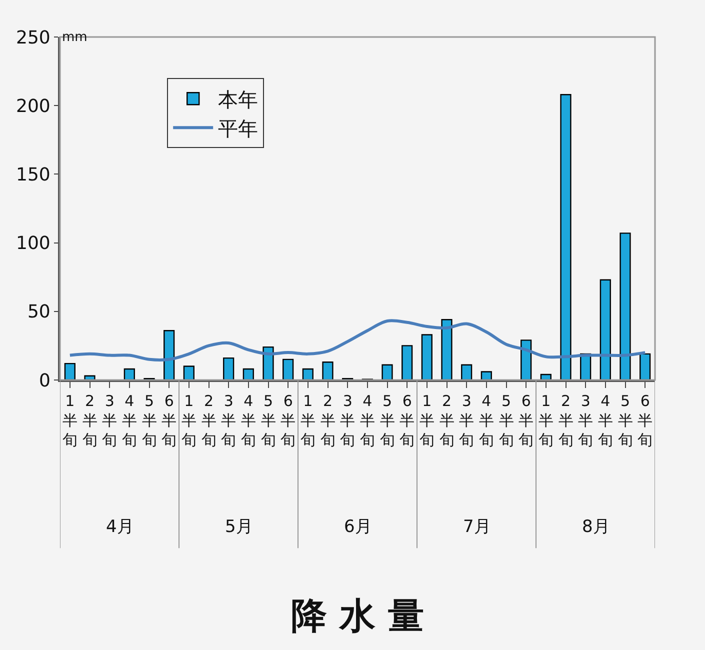 The image size is (705, 650). I want to click on text: 4月, so click(120, 527).